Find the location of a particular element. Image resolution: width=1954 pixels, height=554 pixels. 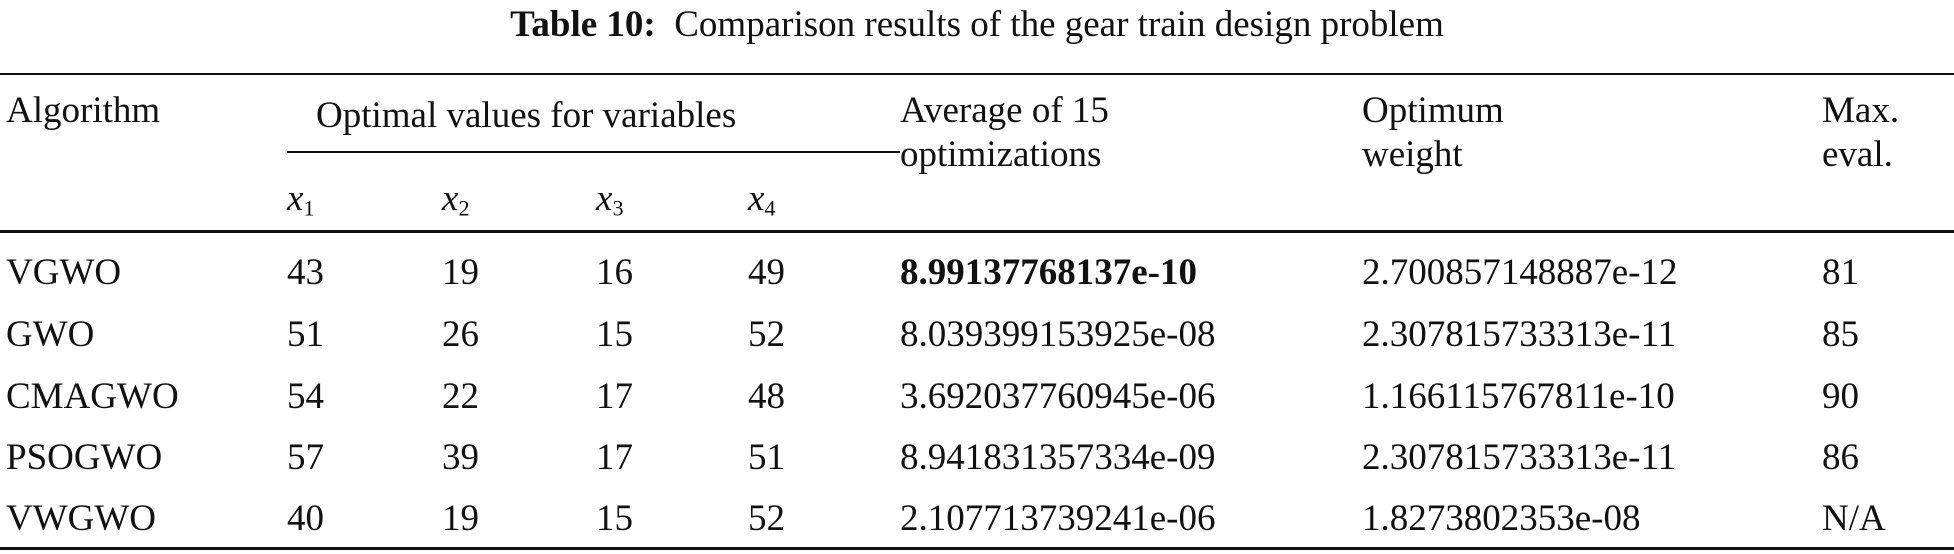

header-average-line2: optimizations is located at coordinates (1001, 154).